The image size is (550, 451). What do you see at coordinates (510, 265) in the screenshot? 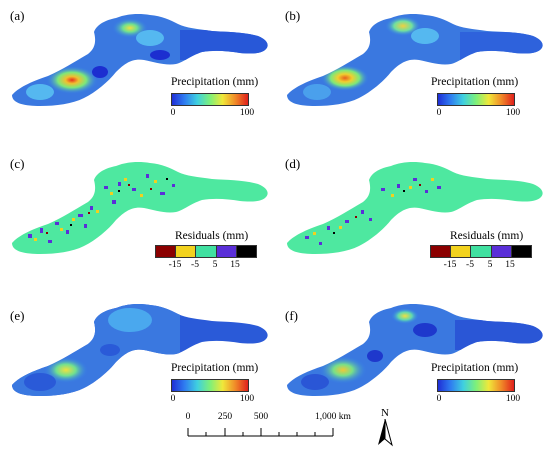
I see `tick-d-4: 15` at bounding box center [510, 265].